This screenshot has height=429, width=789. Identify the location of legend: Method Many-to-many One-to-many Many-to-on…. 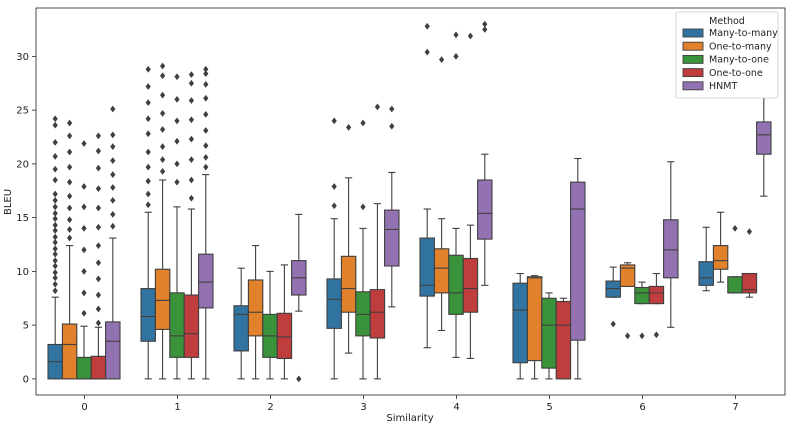
(727, 55).